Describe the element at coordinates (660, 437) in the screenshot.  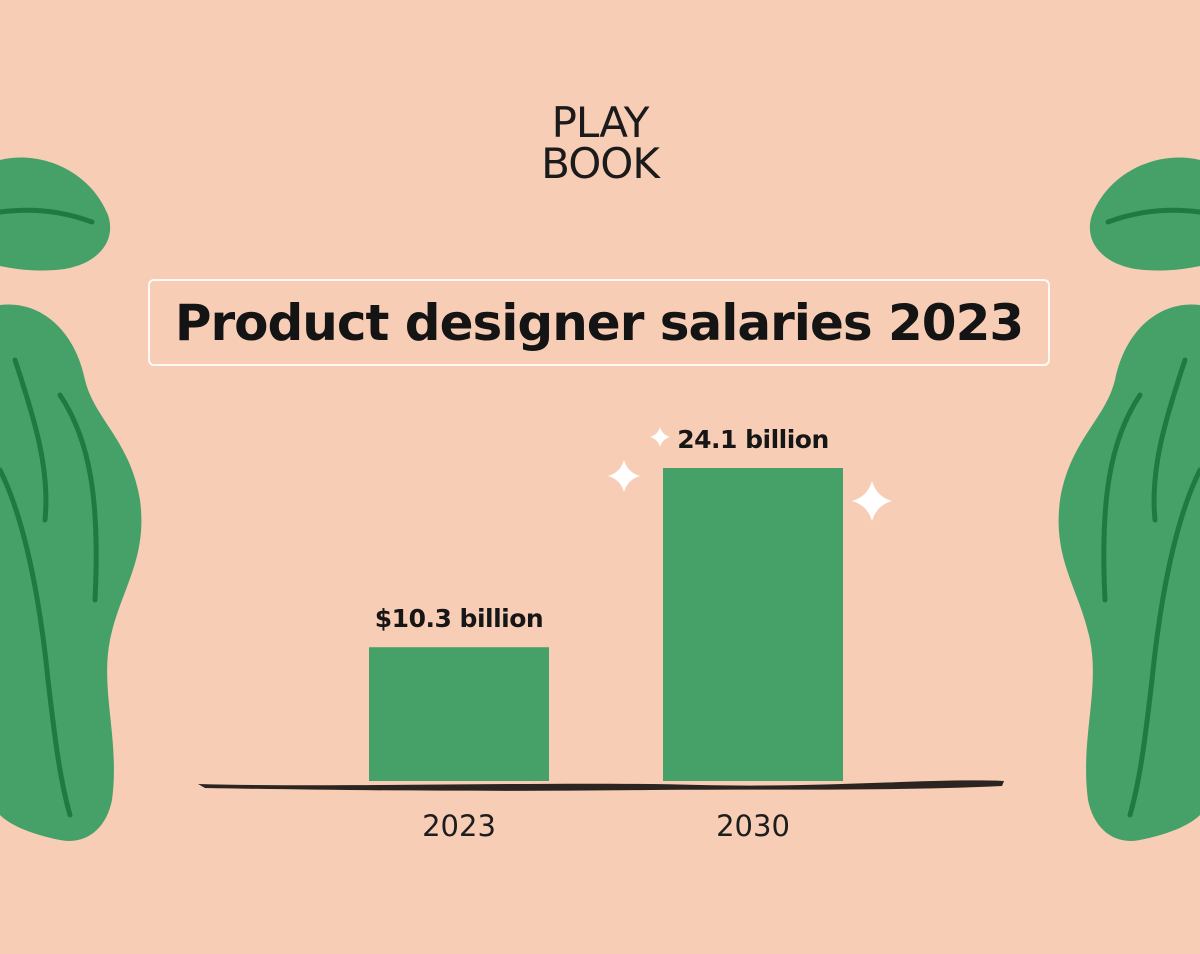
I see `sparkle-icon-small` at that location.